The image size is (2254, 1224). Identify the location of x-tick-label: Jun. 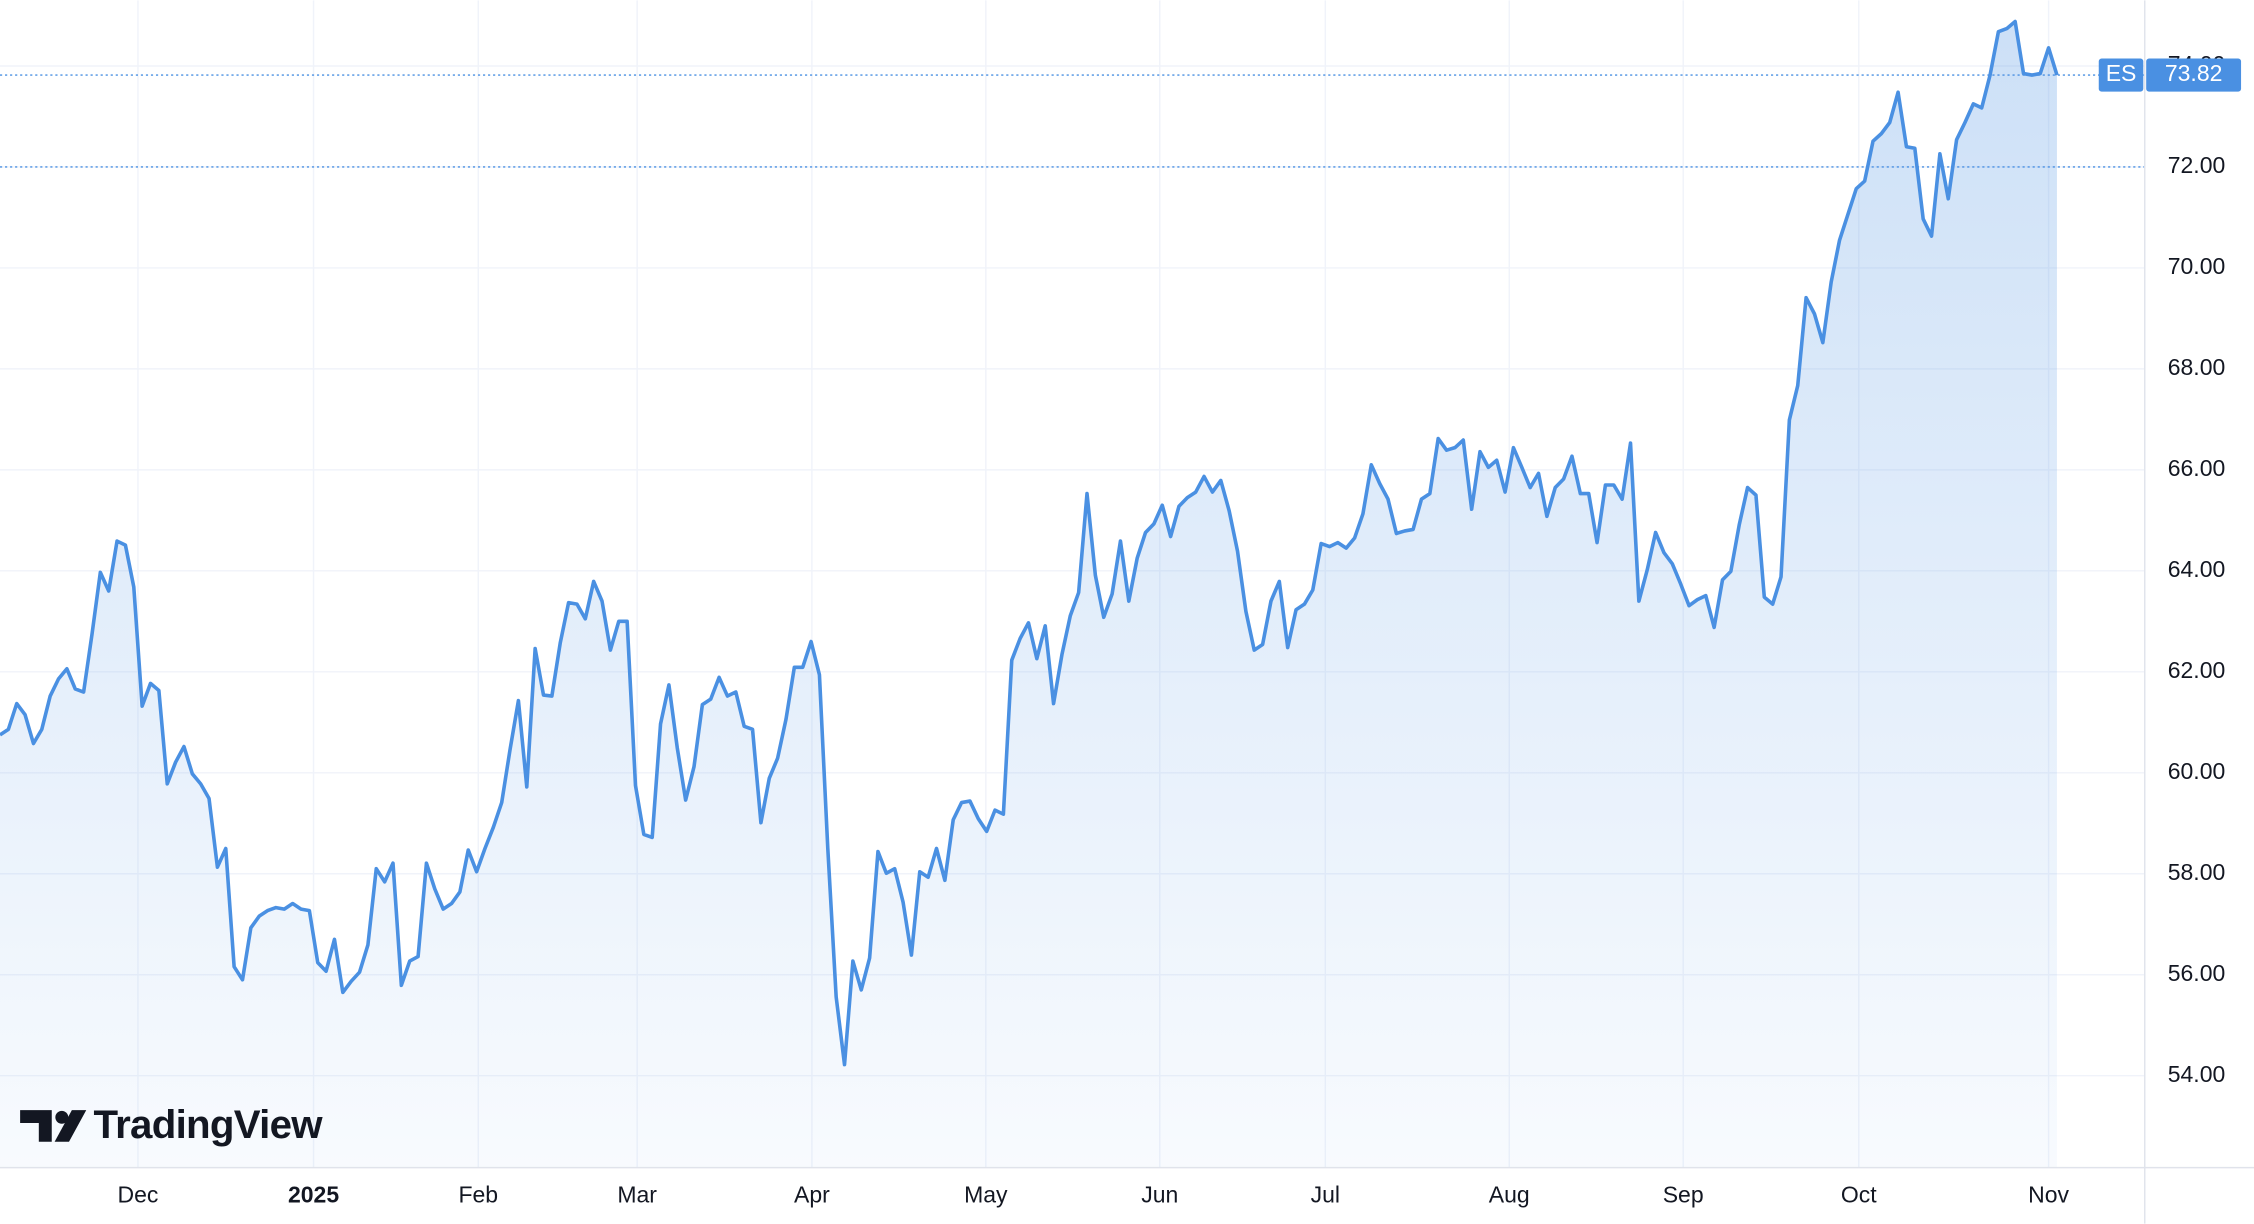
(1159, 1194).